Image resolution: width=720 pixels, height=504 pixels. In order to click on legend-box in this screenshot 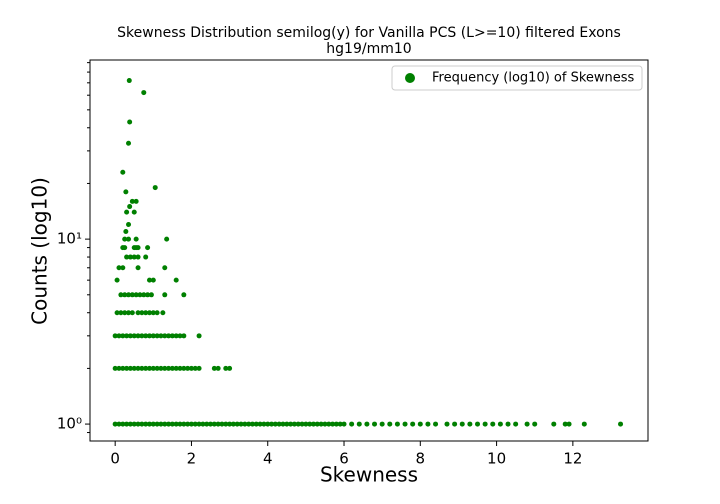, I will do `click(517, 78)`.